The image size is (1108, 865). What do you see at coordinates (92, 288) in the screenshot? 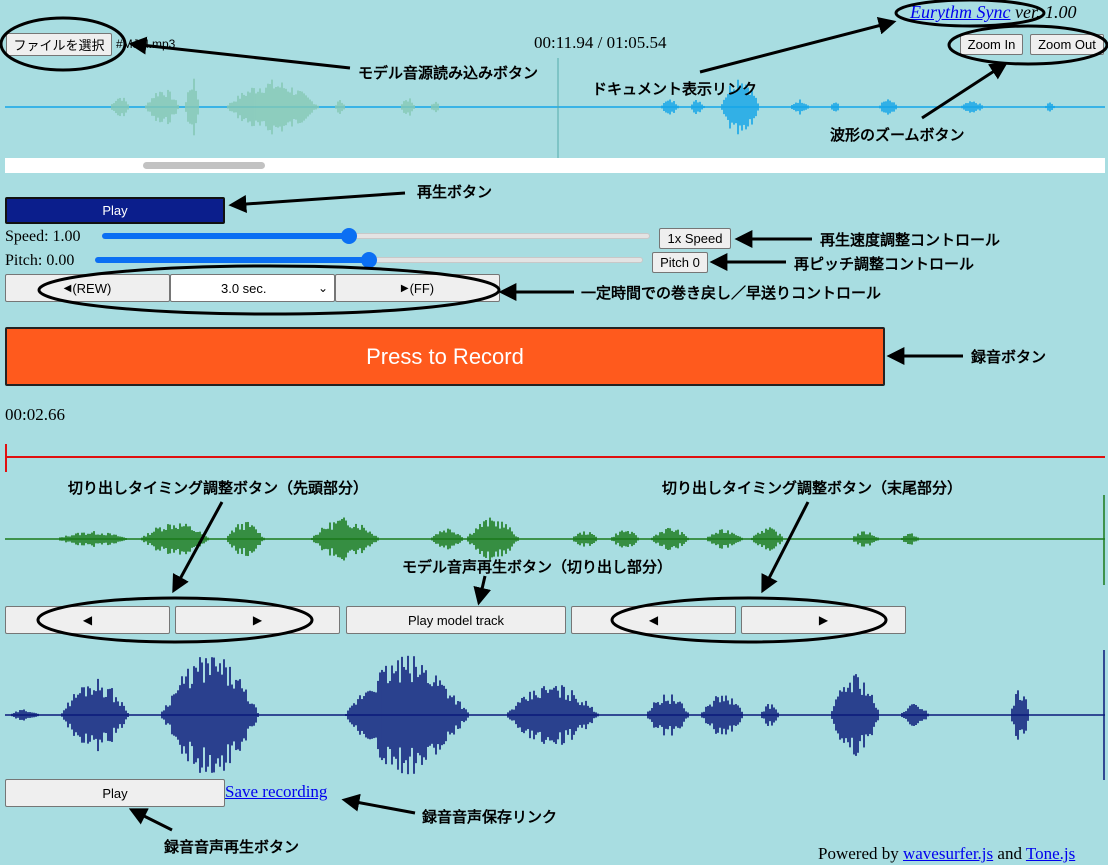
I see `rewind-label: (REW)` at bounding box center [92, 288].